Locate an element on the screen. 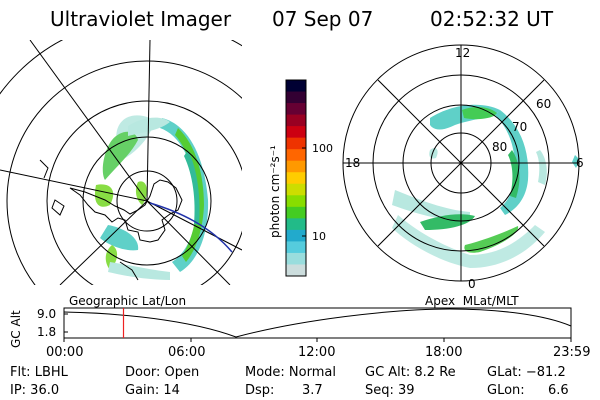 This screenshot has width=600, height=400. timeline-xtick-1200: 12:00 is located at coordinates (317, 352).